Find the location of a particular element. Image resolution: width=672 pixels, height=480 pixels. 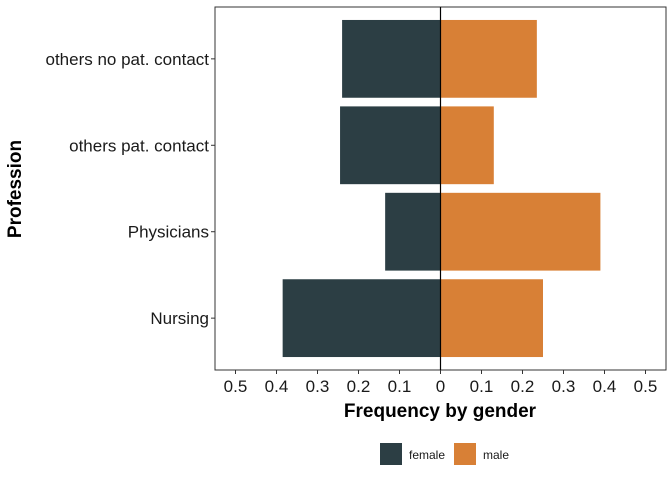

bar-male-physicians is located at coordinates (520, 231).